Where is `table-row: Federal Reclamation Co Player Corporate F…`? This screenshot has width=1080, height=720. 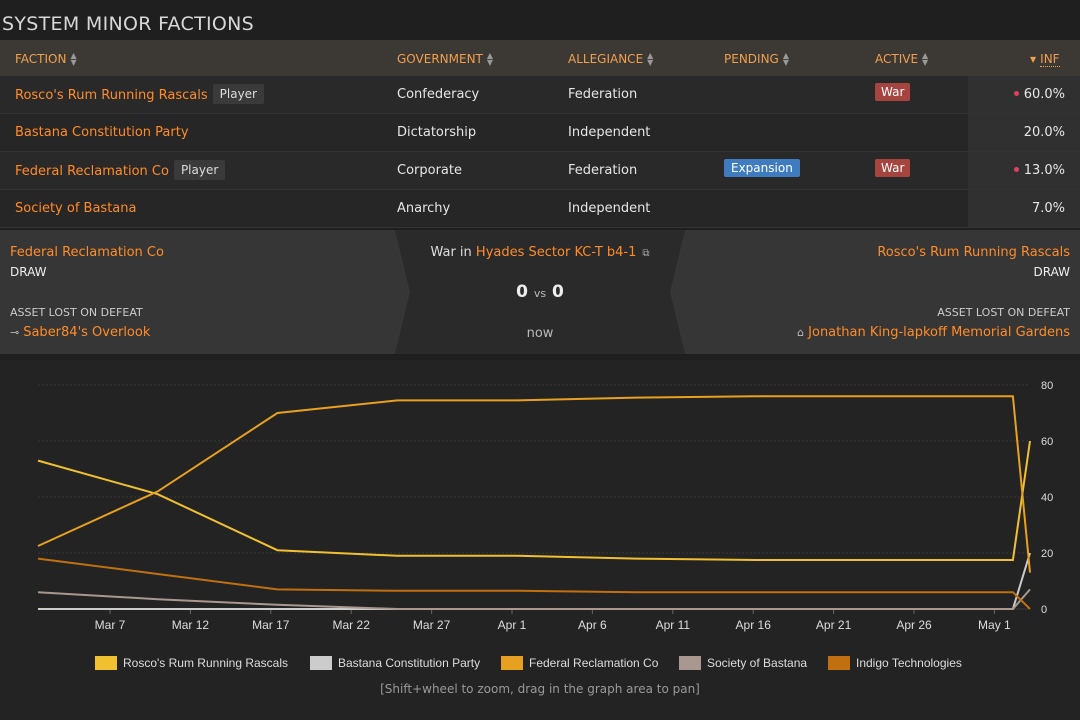 table-row: Federal Reclamation Co Player Corporate F… is located at coordinates (540, 171).